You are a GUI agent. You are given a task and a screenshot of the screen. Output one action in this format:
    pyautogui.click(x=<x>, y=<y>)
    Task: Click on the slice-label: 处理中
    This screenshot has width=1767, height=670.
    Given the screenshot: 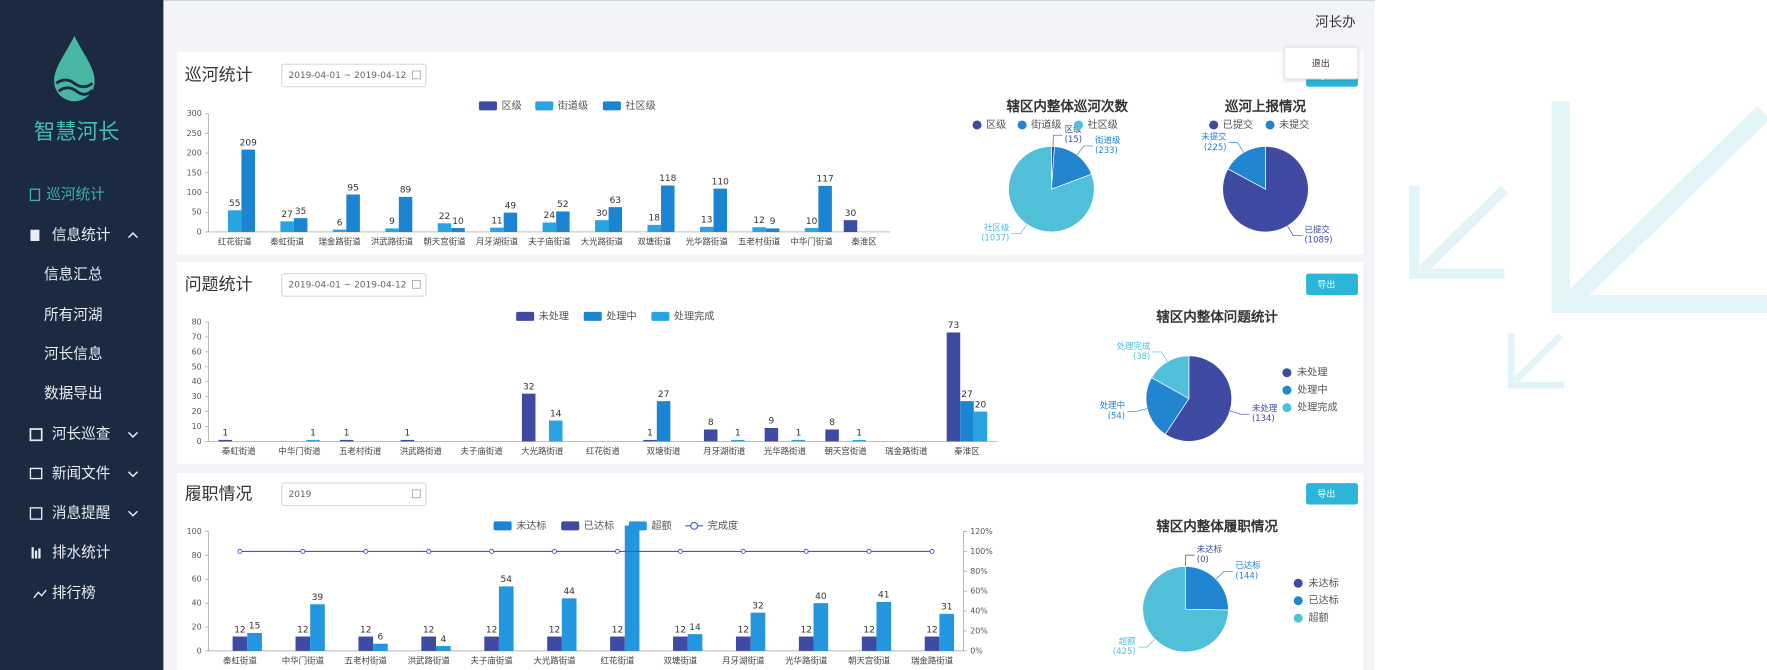 What is the action you would take?
    pyautogui.click(x=1112, y=405)
    